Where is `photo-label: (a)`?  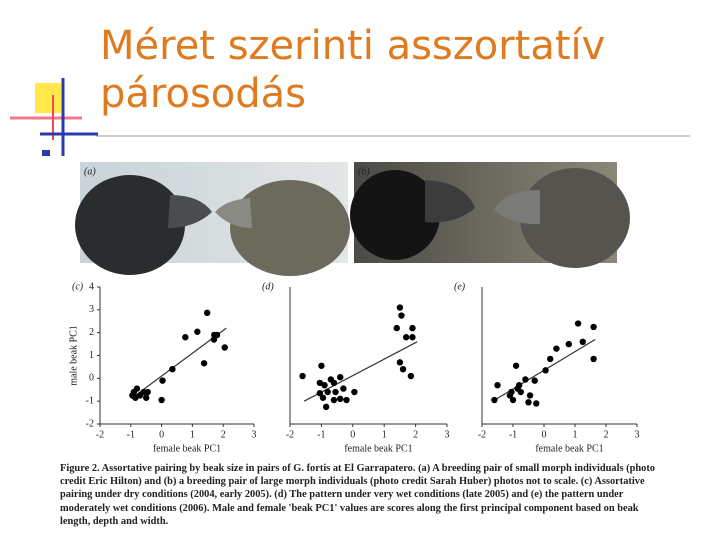
photo-label: (a) is located at coordinates (90, 171).